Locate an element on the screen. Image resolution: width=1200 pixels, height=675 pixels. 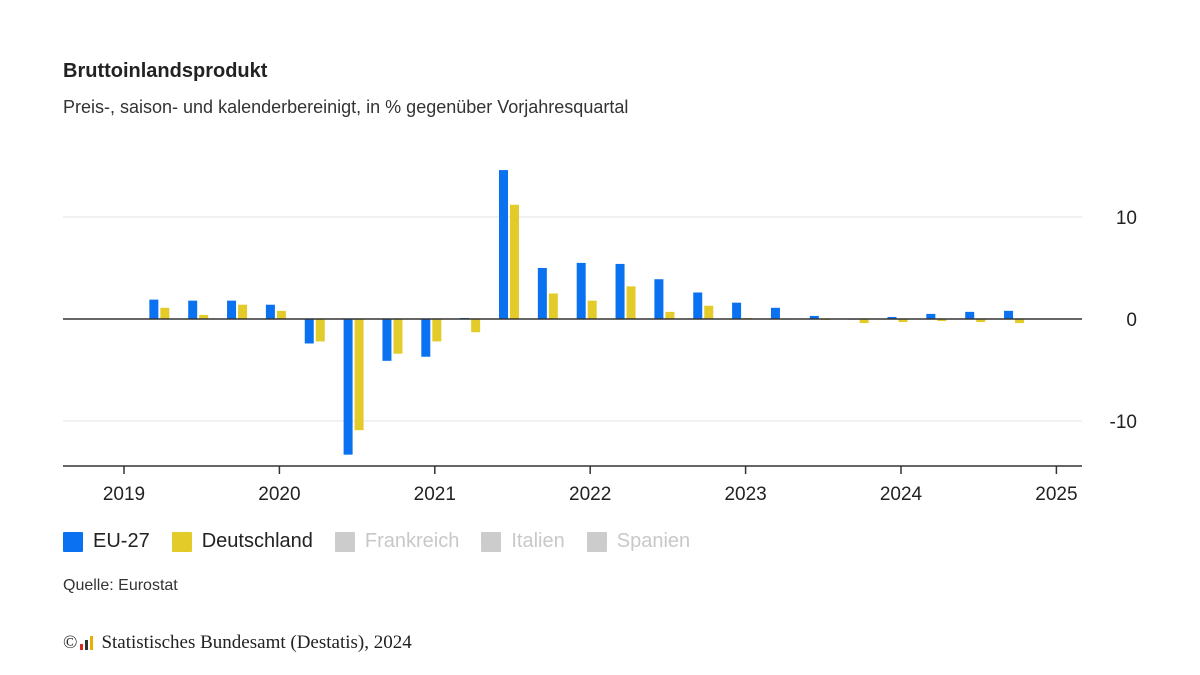
copyright-symbol: © is located at coordinates (70, 642).